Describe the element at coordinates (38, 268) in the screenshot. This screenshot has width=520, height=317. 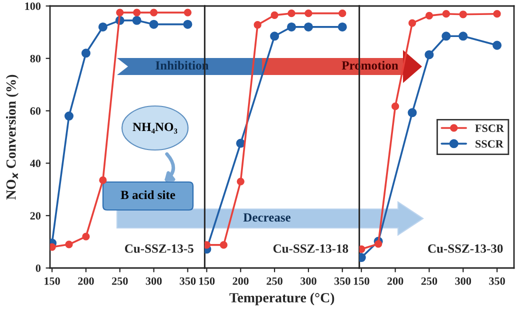
I see `y-tick-label: 0` at that location.